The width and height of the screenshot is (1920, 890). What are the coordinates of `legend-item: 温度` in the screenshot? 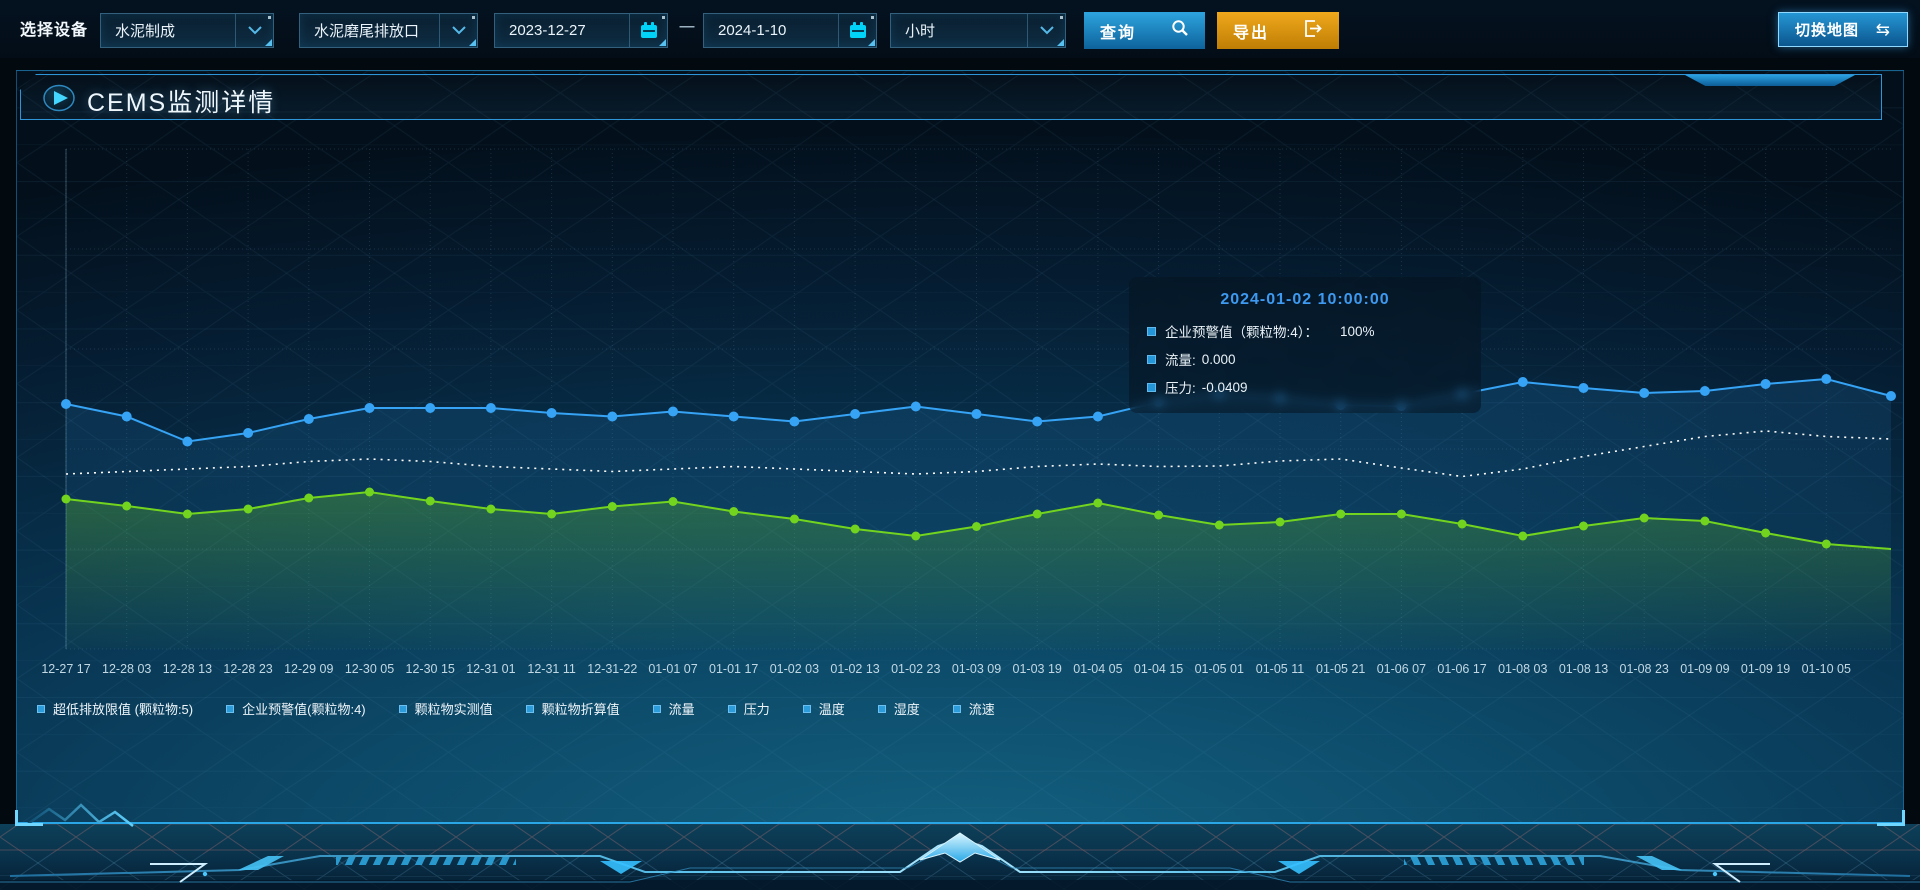 It's located at (823, 708).